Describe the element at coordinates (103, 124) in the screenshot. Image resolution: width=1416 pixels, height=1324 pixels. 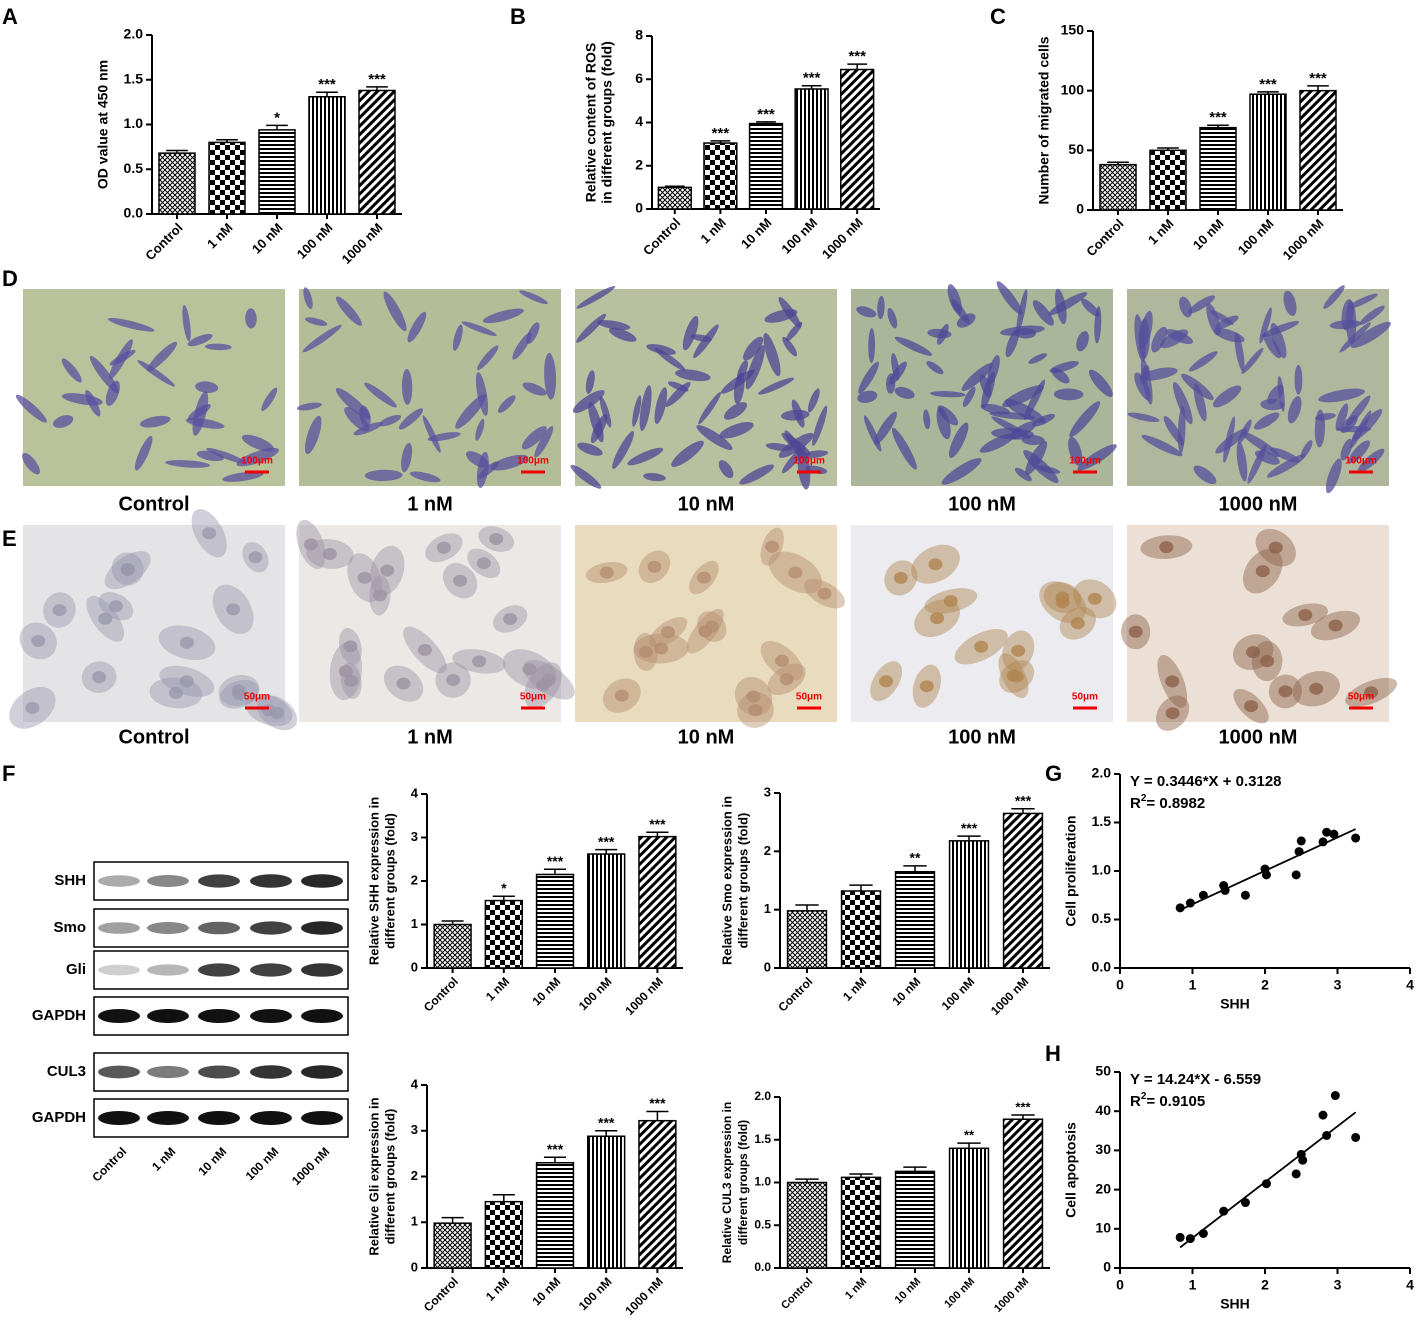
I see `y-axis-label: OD value at 450 nm` at that location.